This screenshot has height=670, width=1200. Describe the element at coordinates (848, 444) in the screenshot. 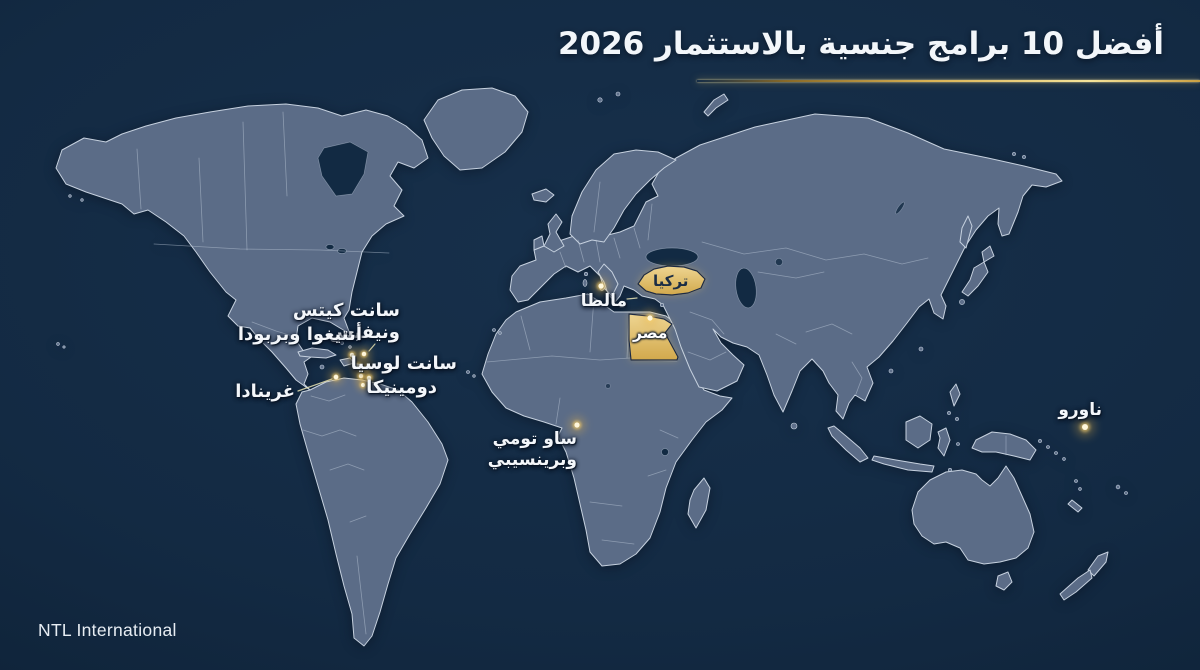

I see `island-sumatra` at that location.